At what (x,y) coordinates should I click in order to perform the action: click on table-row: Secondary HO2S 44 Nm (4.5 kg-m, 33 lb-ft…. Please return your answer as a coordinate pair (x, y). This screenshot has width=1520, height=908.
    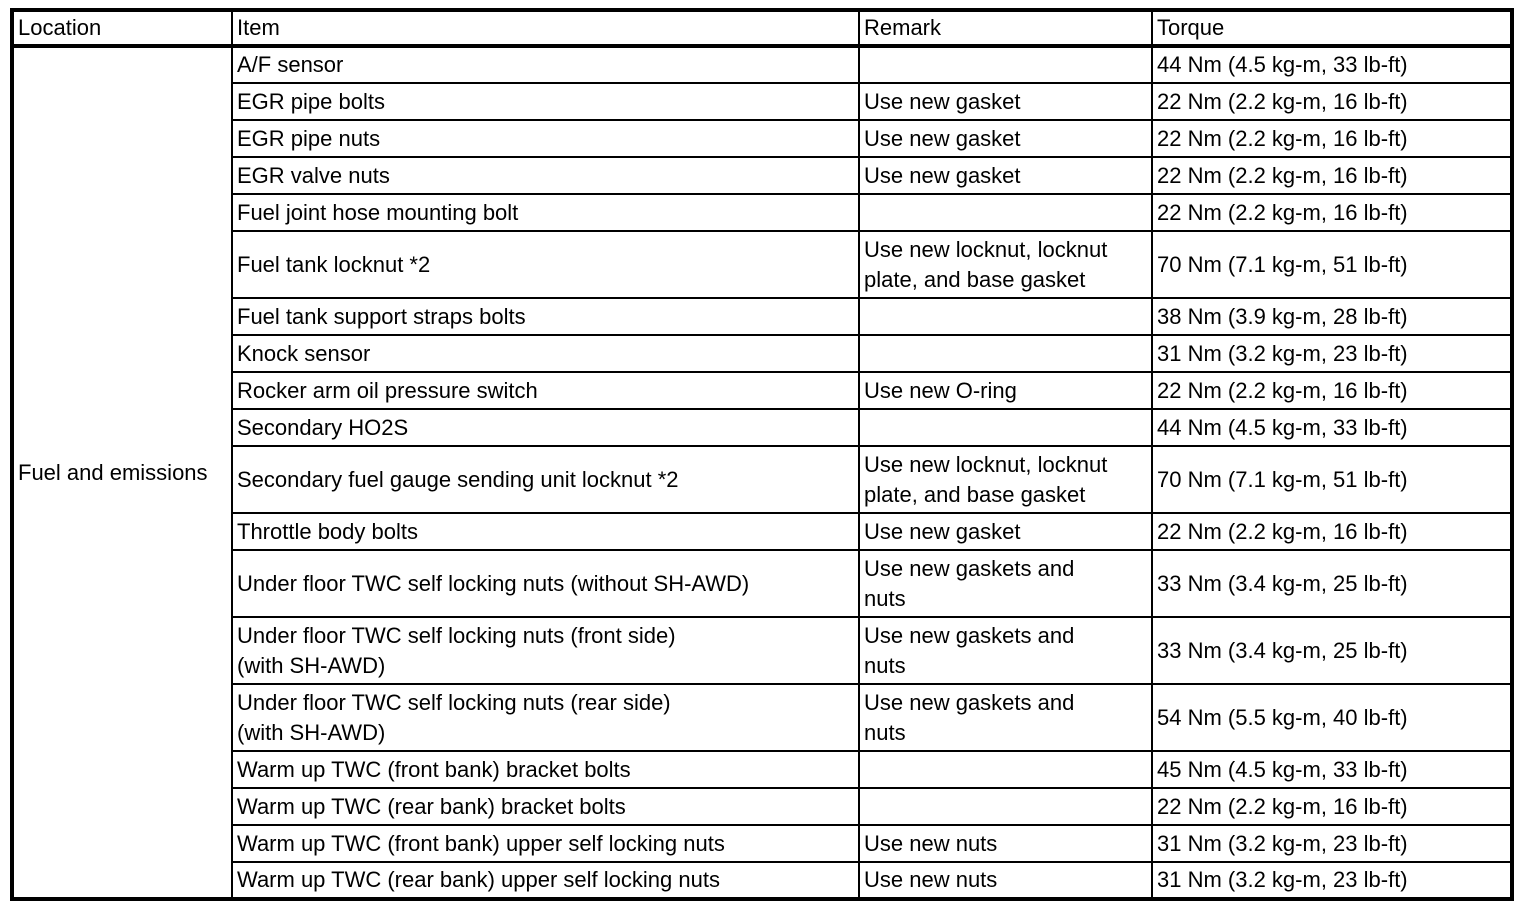
    Looking at the image, I should click on (762, 427).